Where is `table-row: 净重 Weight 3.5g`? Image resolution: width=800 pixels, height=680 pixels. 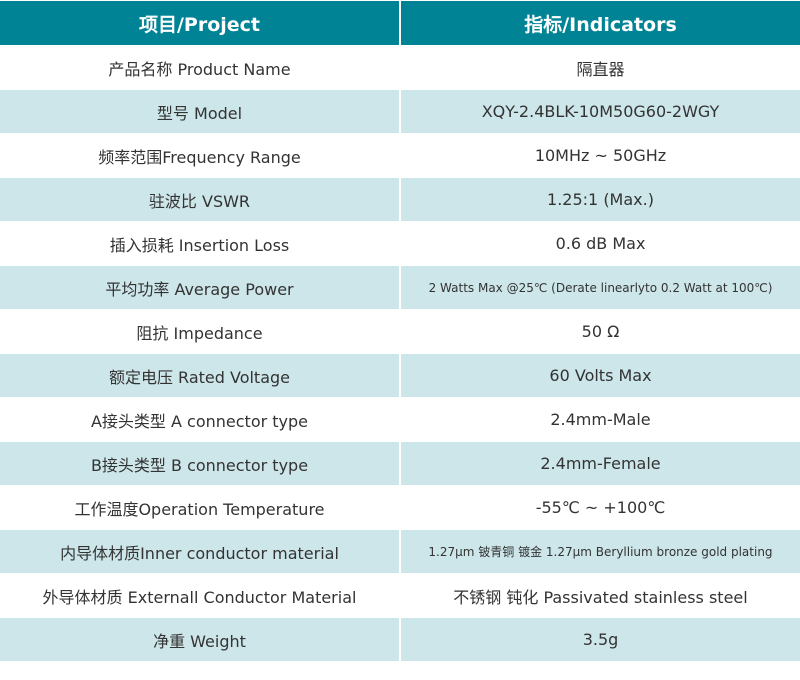
table-row: 净重 Weight 3.5g is located at coordinates (400, 639).